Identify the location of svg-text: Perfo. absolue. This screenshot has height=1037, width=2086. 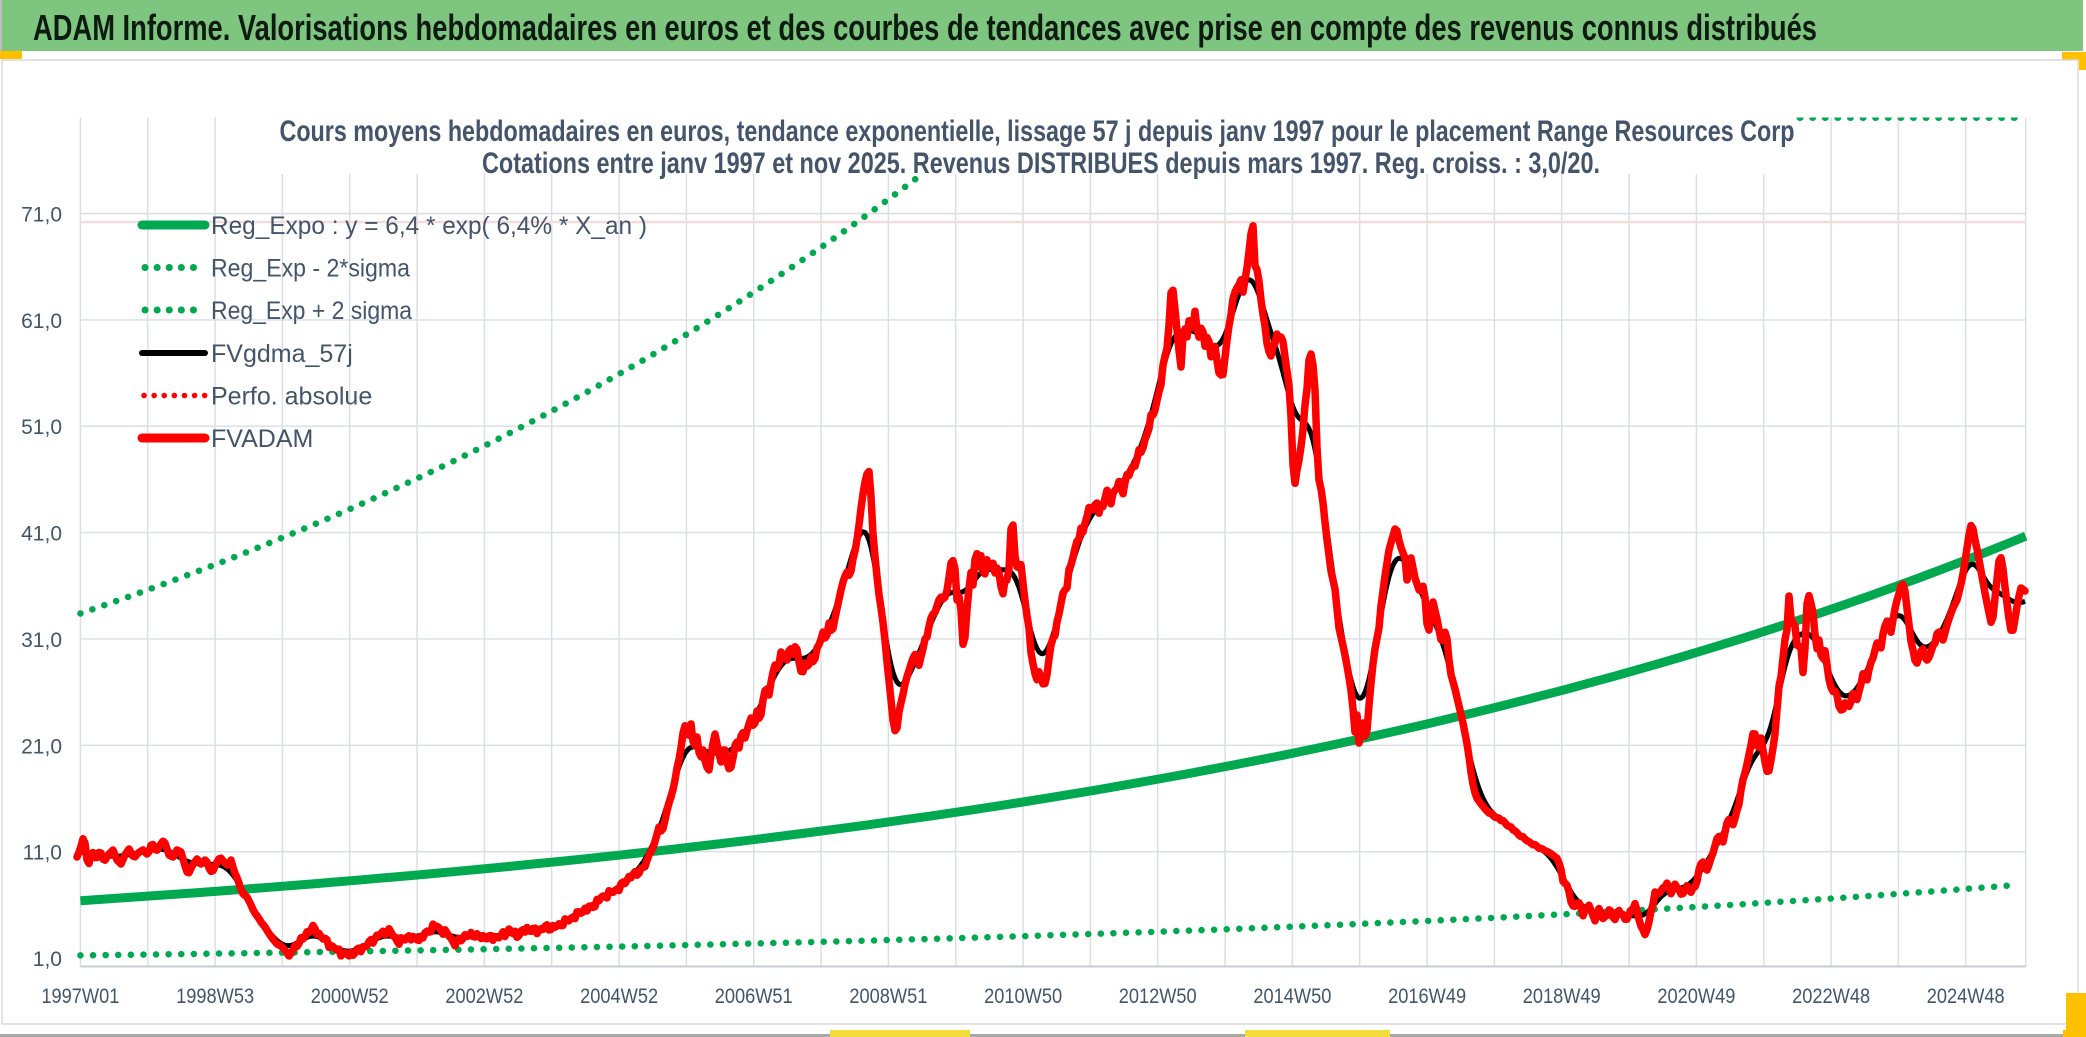
(291, 397).